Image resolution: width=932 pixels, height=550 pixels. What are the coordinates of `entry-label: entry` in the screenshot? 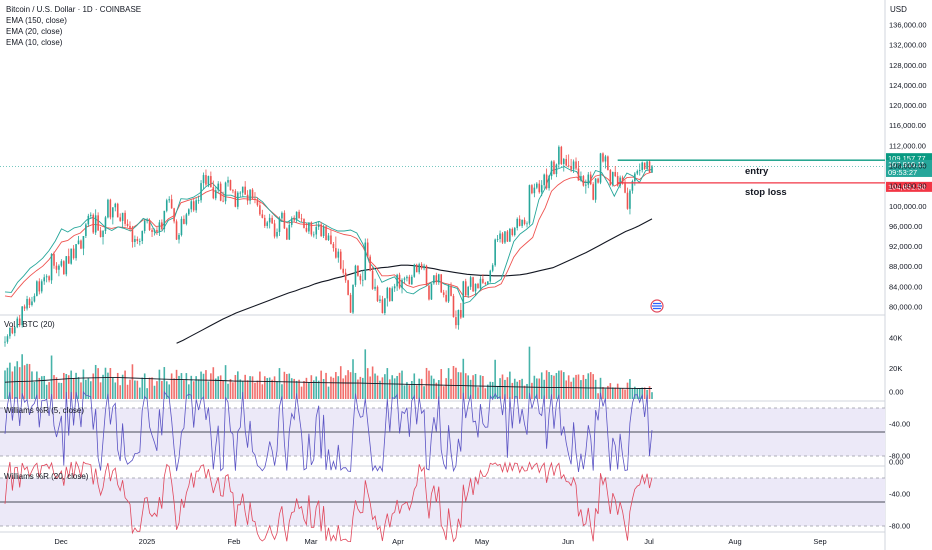 It's located at (757, 171).